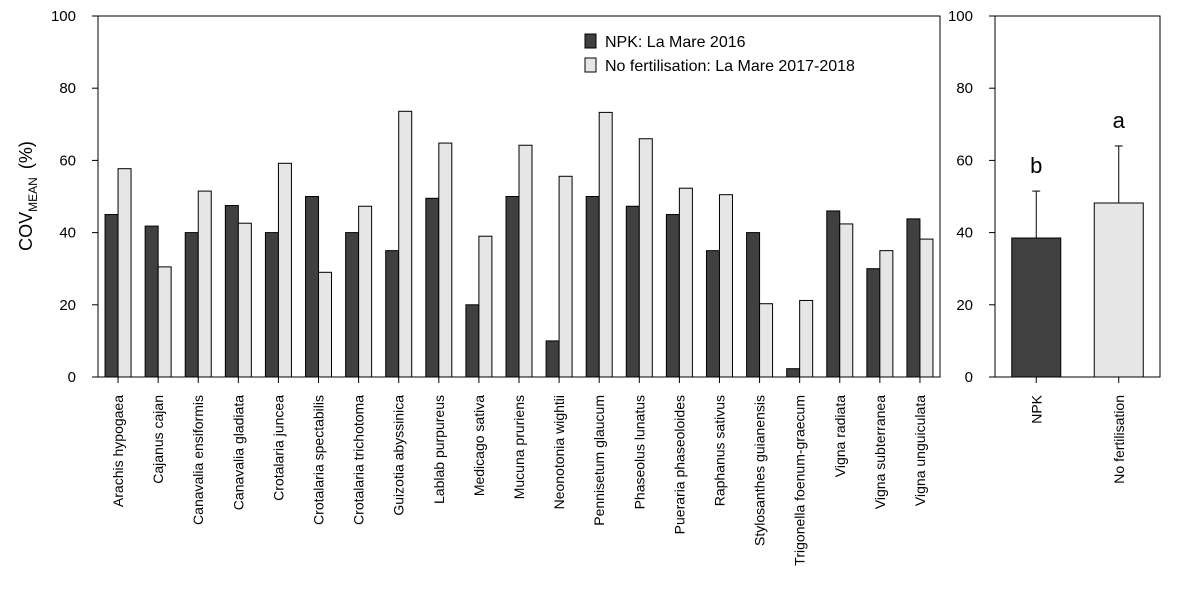 The image size is (1182, 601). Describe the element at coordinates (399, 455) in the screenshot. I see `x-tick-label: Guizotia abyssinica` at that location.